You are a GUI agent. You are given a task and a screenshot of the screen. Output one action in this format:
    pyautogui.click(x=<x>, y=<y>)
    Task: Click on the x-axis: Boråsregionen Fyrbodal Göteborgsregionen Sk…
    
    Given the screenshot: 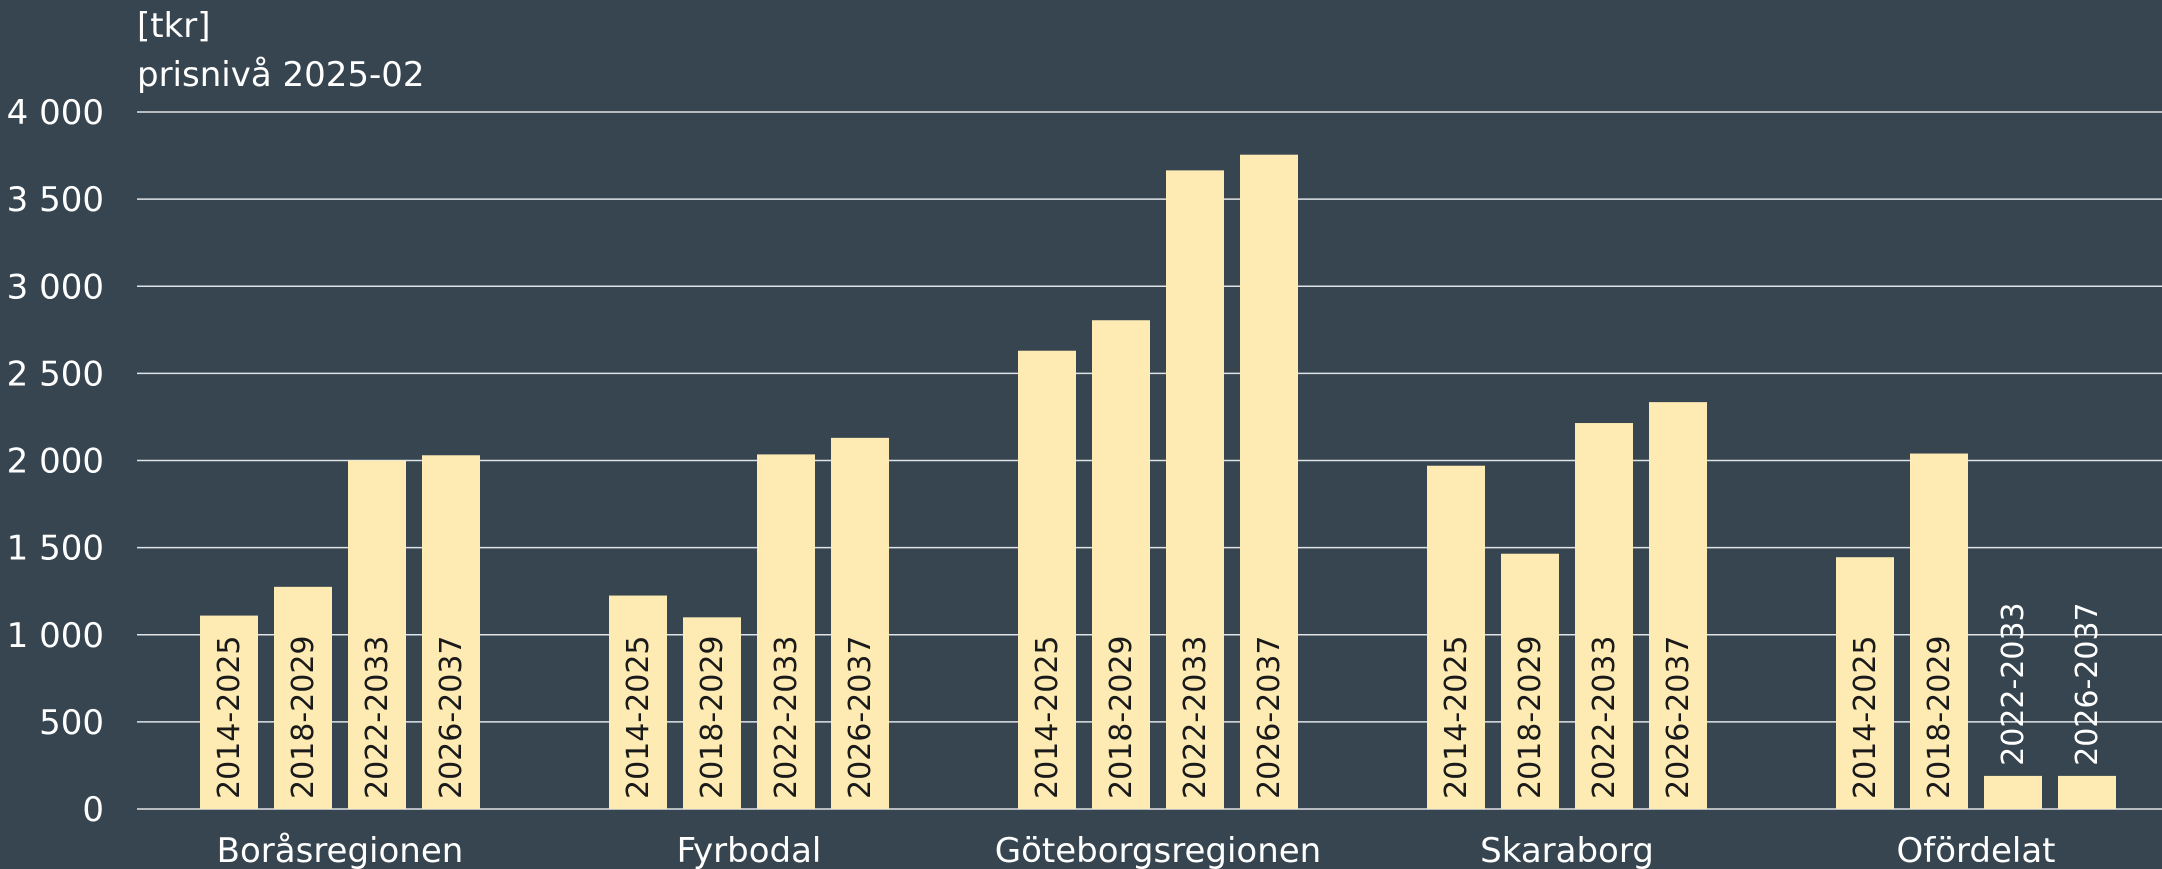 What is the action you would take?
    pyautogui.click(x=1136, y=850)
    